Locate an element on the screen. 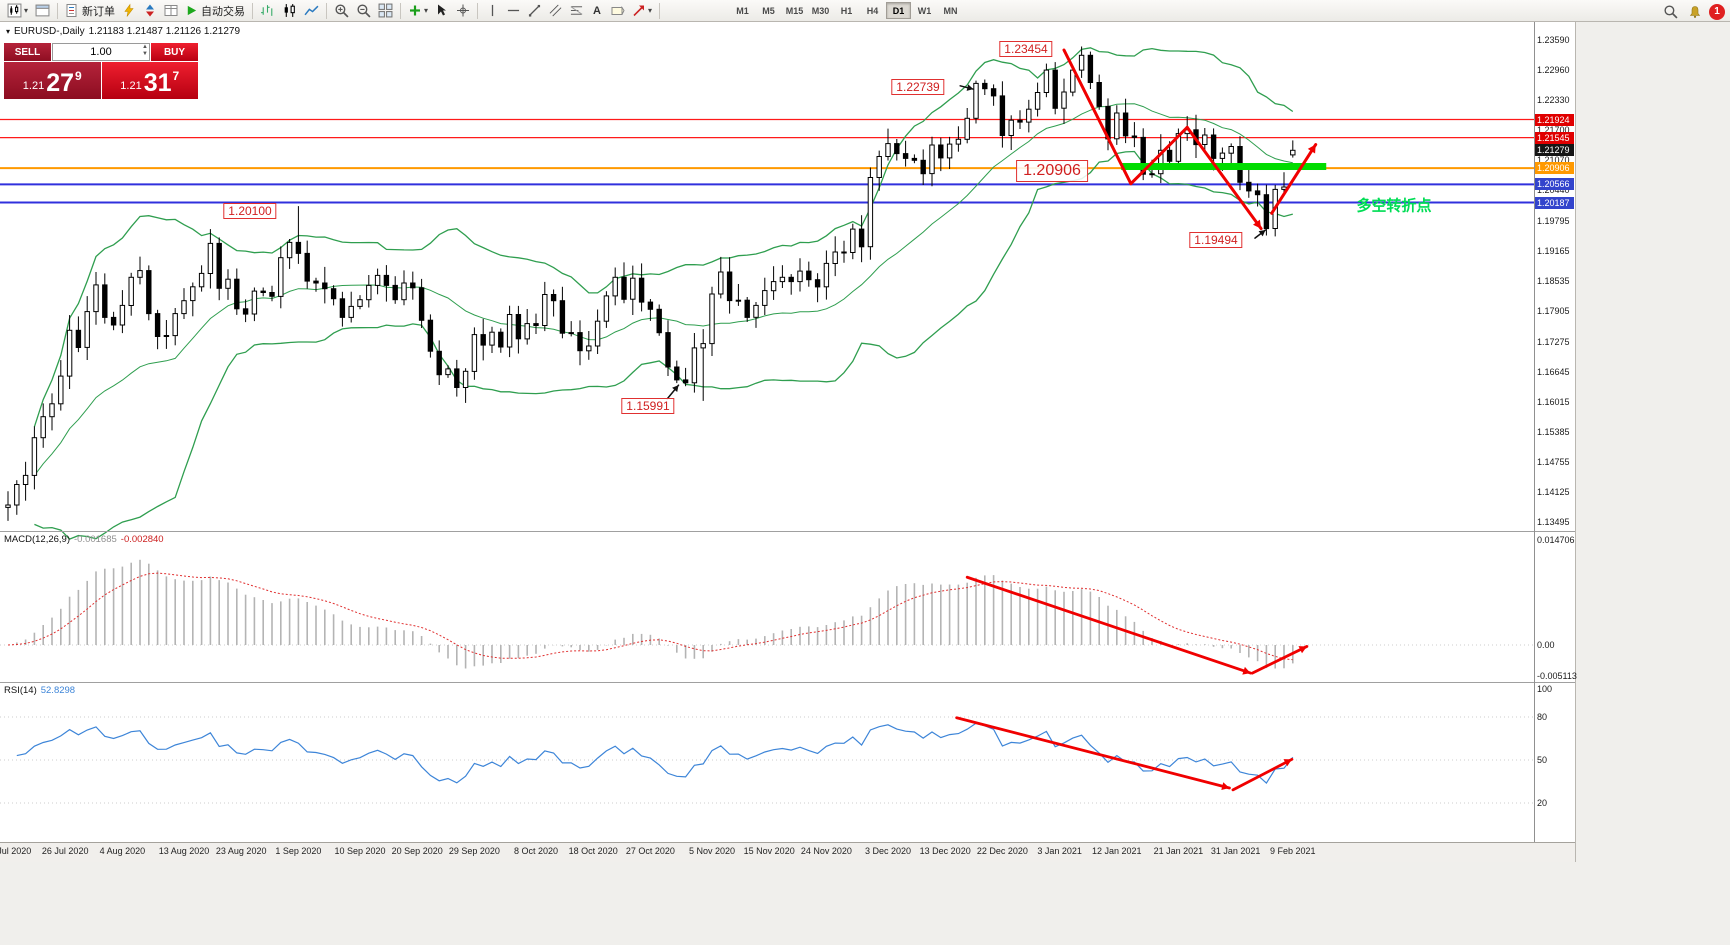 The image size is (1730, 945). zoom-out-button is located at coordinates (363, 10).